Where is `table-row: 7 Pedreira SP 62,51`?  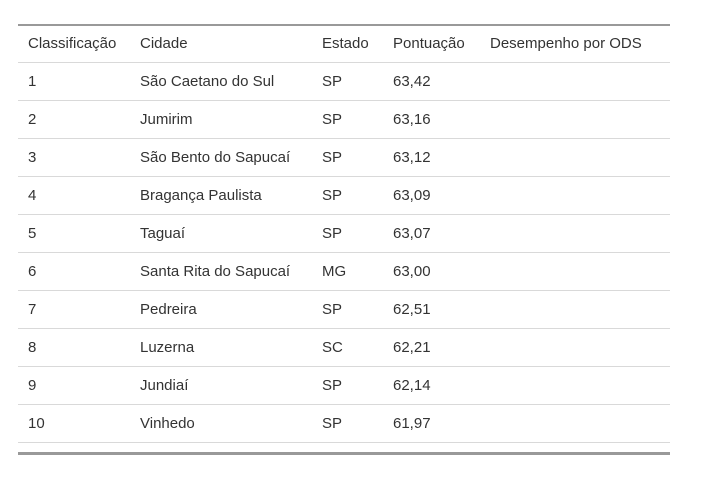 table-row: 7 Pedreira SP 62,51 is located at coordinates (344, 309).